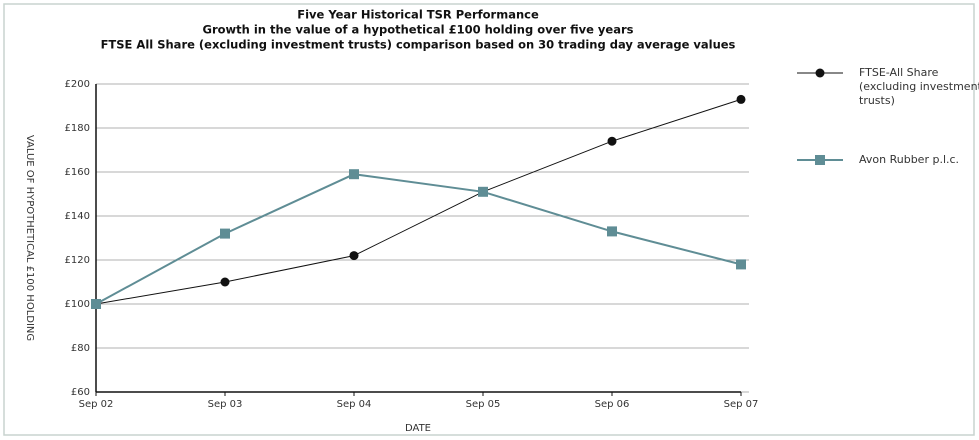 The height and width of the screenshot is (440, 979). What do you see at coordinates (80, 392) in the screenshot?
I see `y-tick-label: £60` at bounding box center [80, 392].